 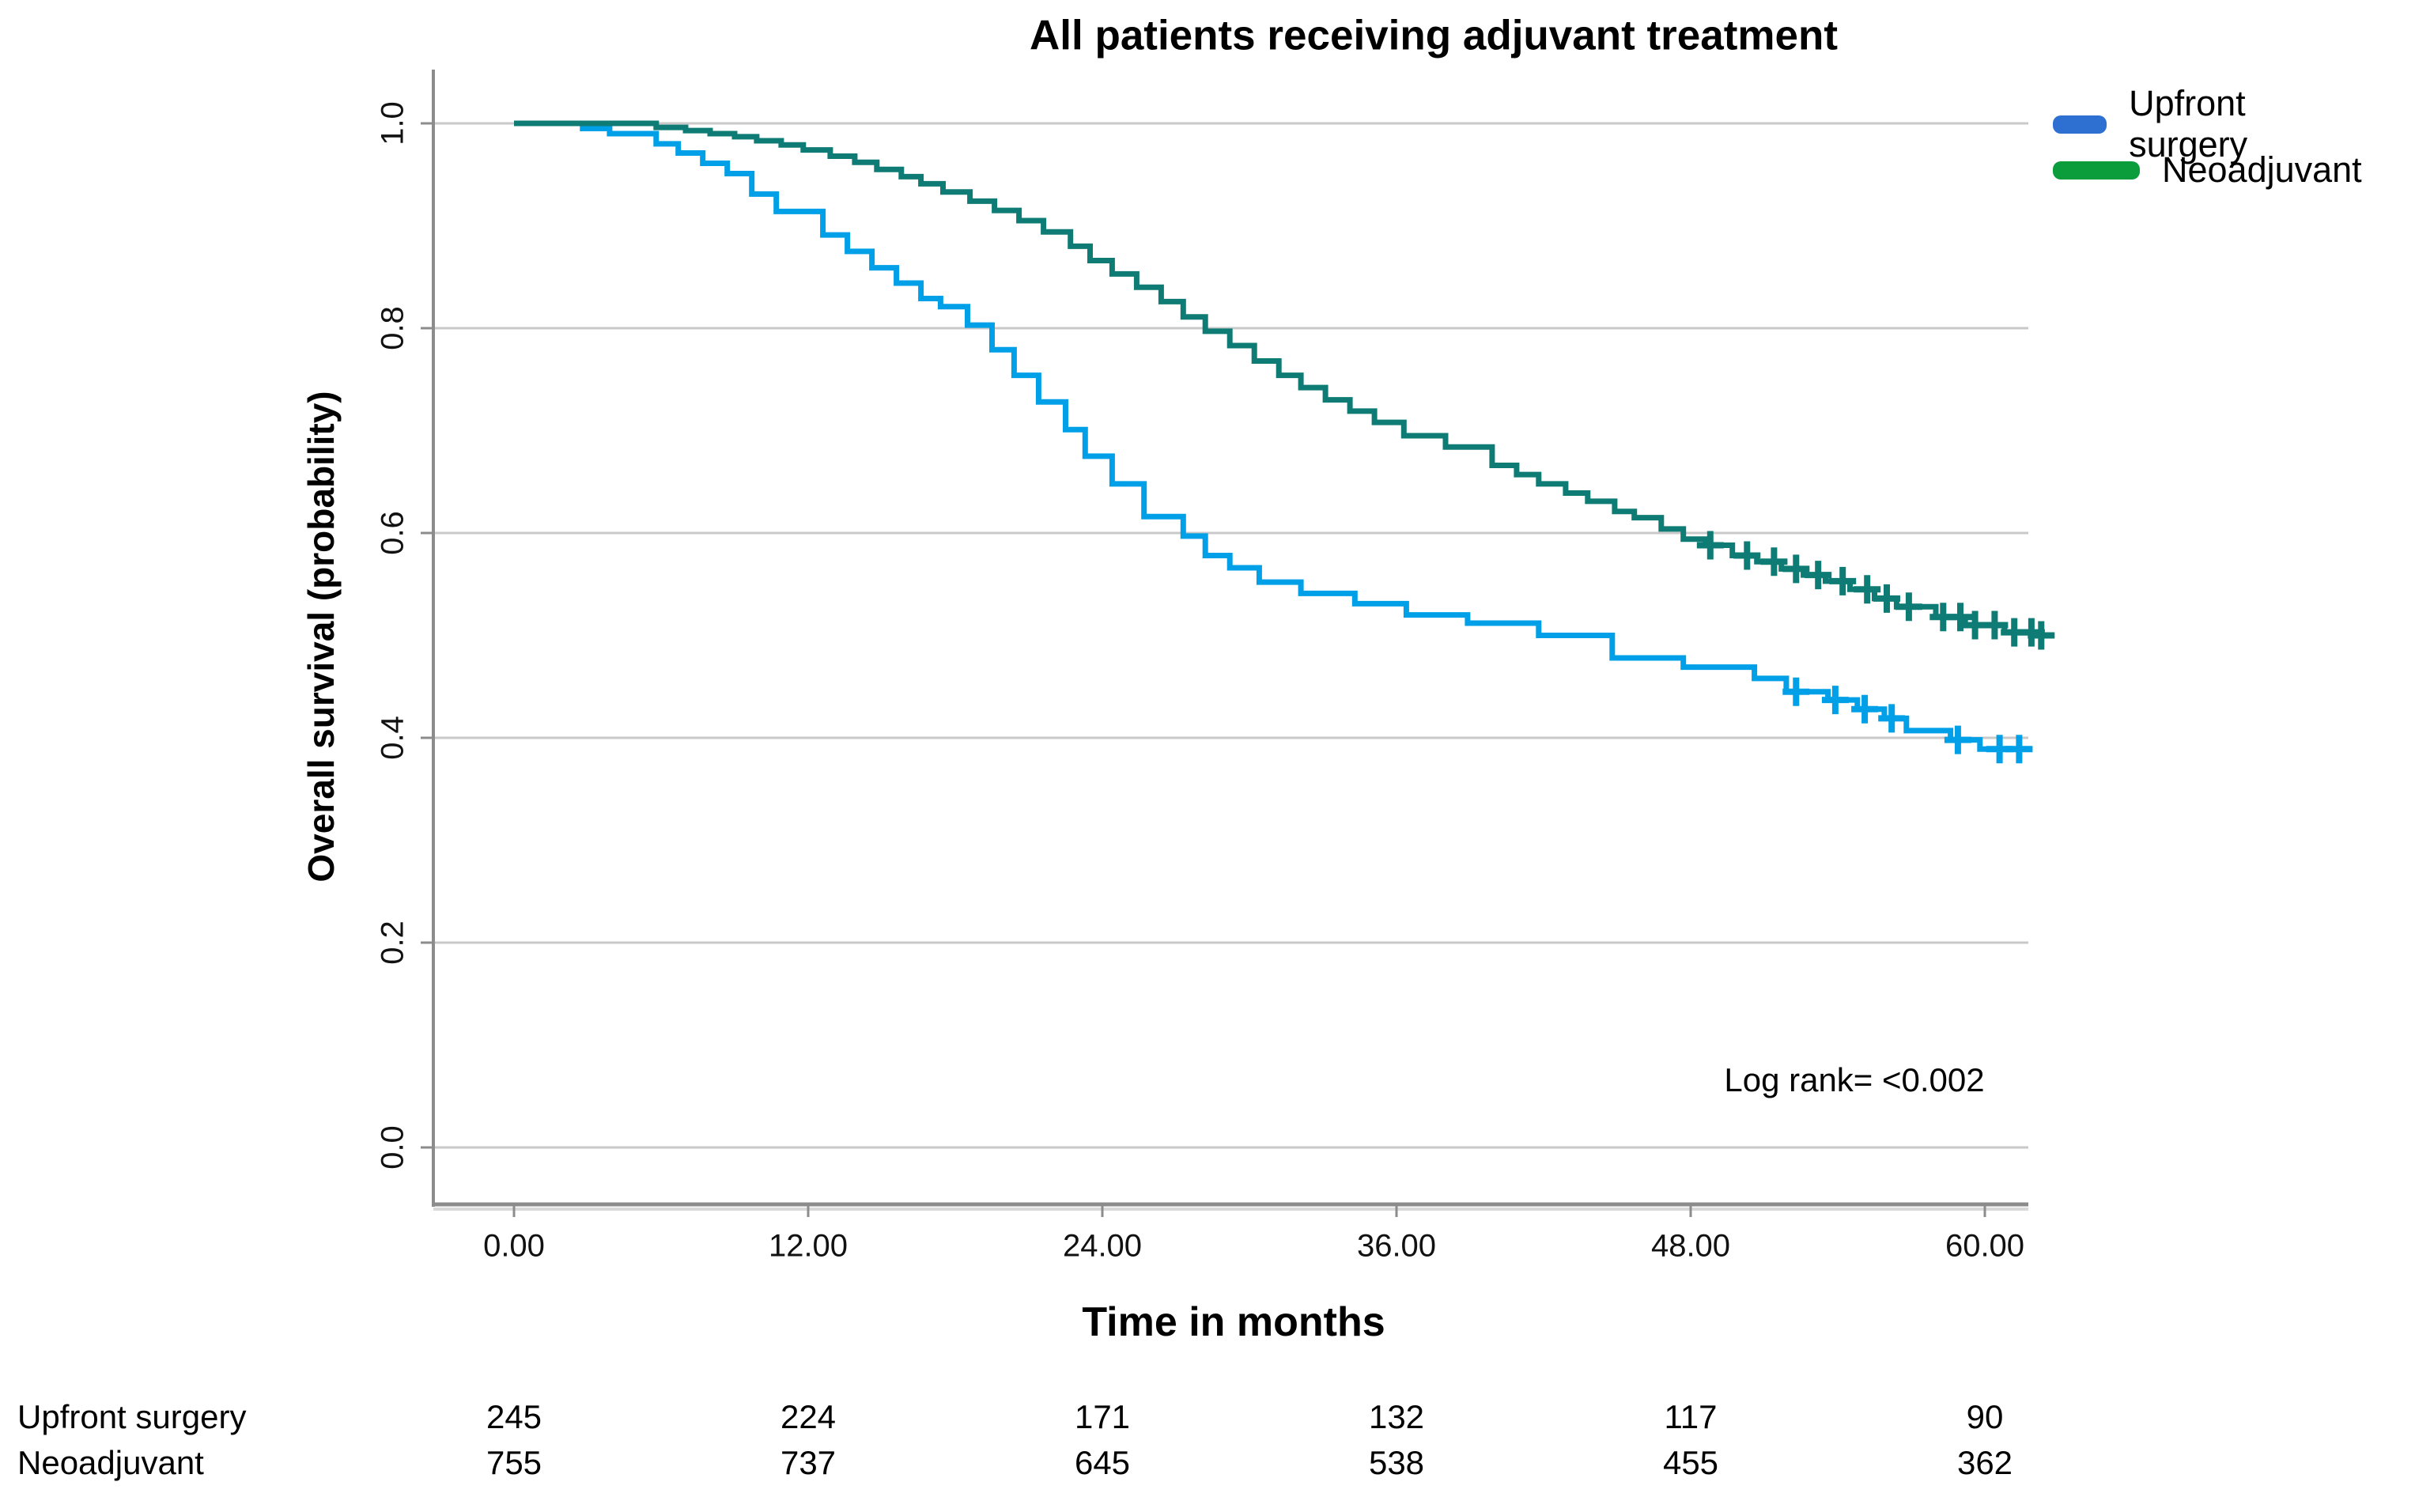 What do you see at coordinates (1102, 1246) in the screenshot?
I see `x-tick-label: 24.00` at bounding box center [1102, 1246].